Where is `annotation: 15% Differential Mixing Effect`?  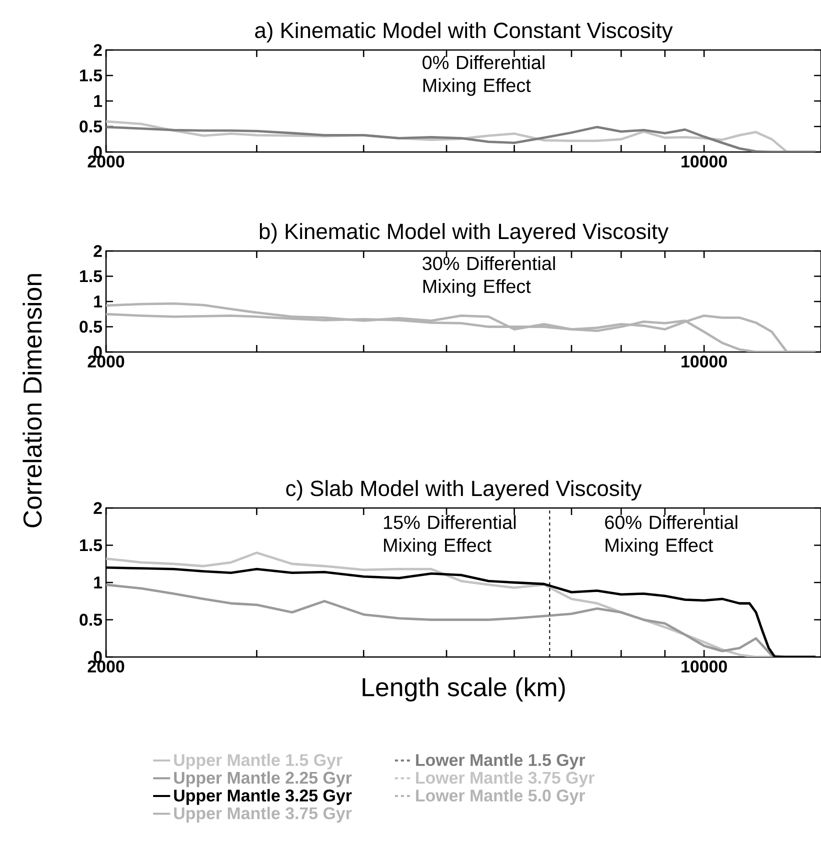 annotation: 15% Differential Mixing Effect is located at coordinates (450, 535).